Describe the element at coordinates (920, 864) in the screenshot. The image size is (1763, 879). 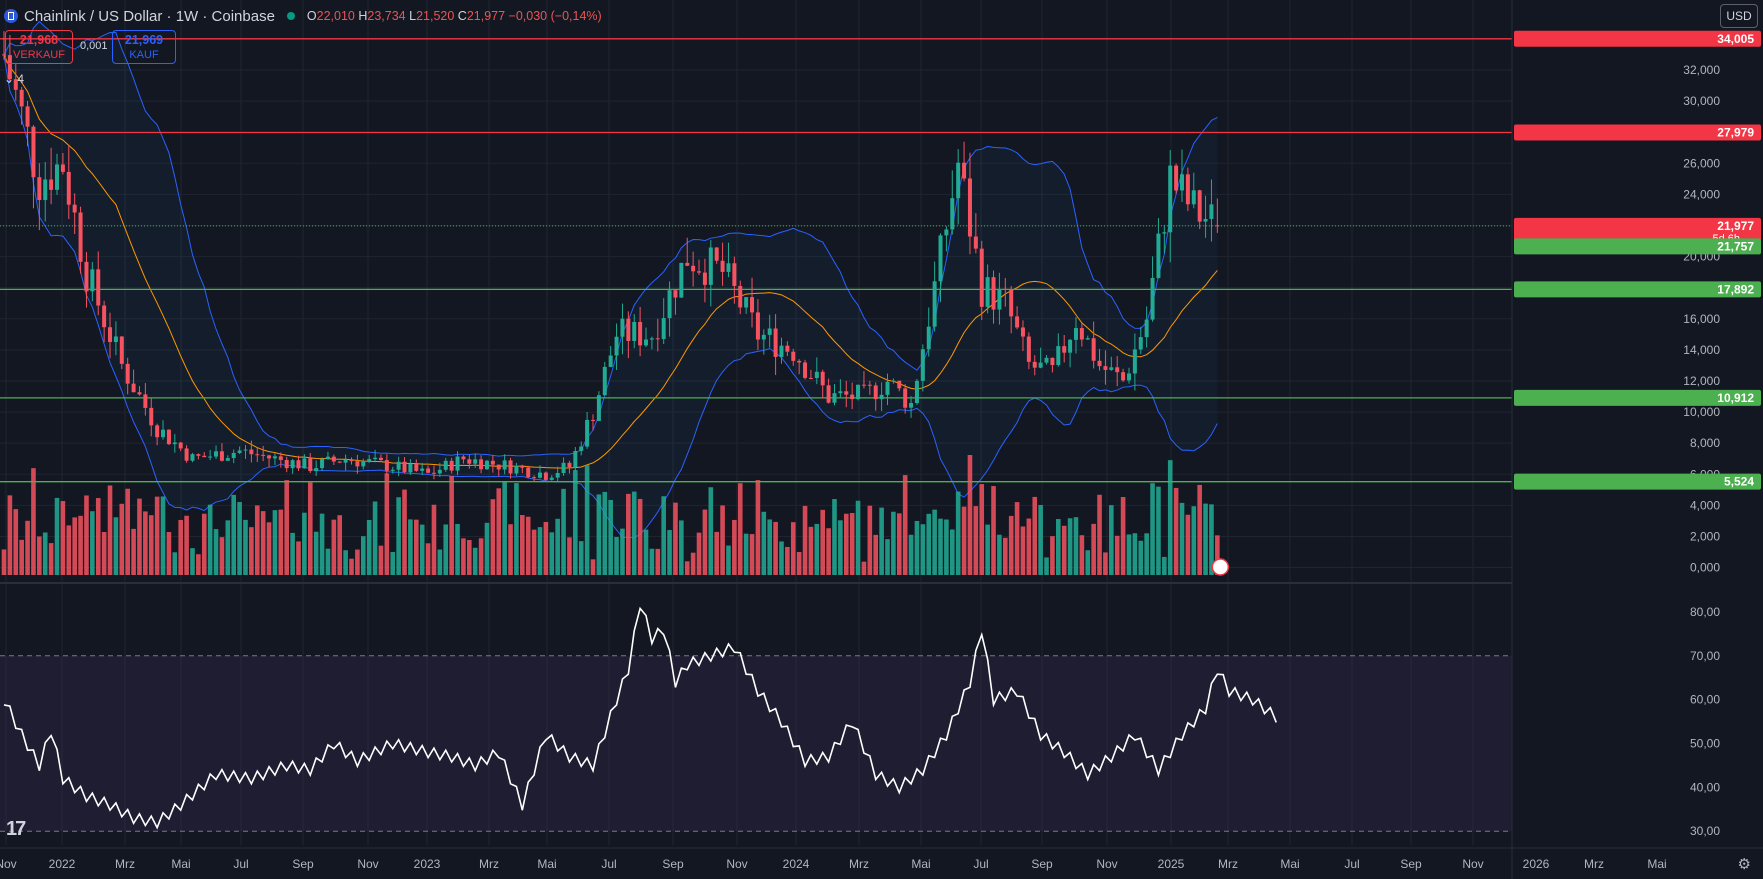
I see `time-tick-label: Mai` at that location.